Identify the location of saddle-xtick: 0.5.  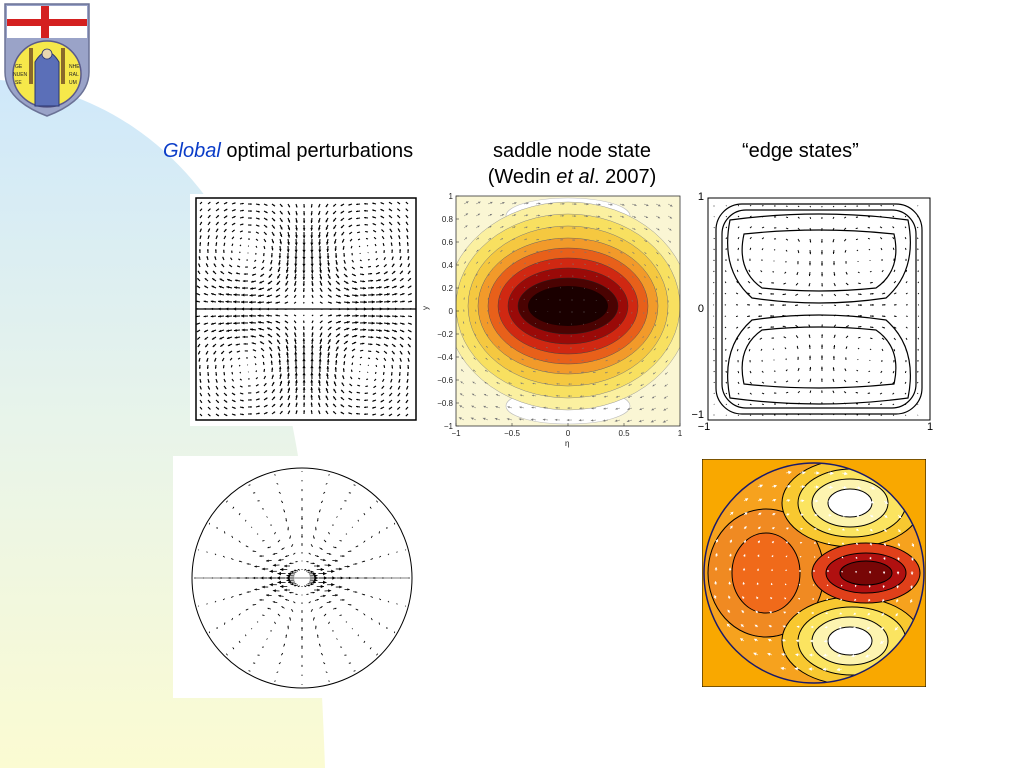
(624, 433).